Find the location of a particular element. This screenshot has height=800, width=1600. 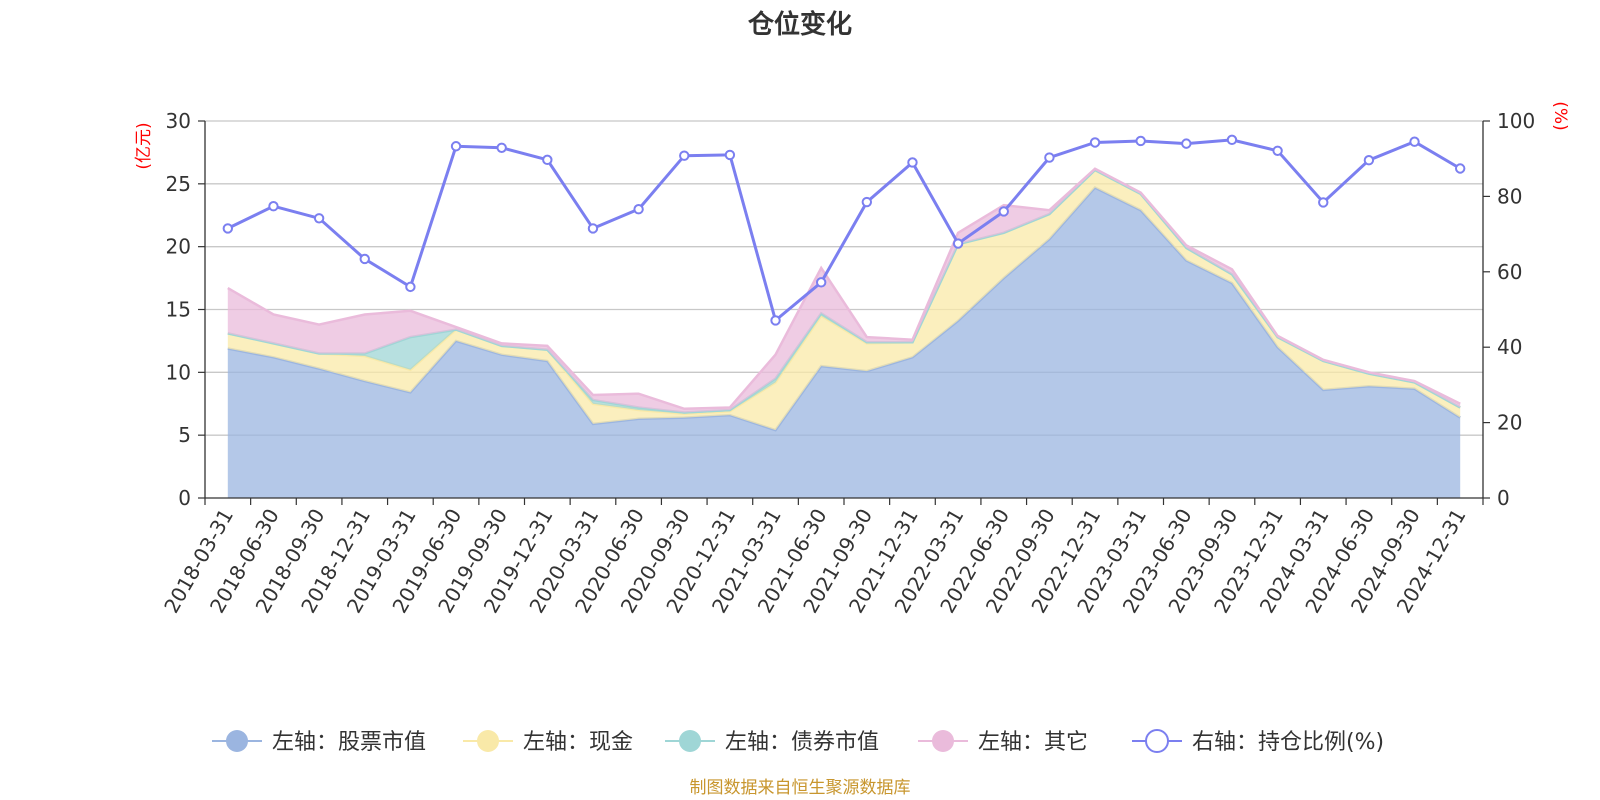

right-tick-label: 20 is located at coordinates (1509, 423).